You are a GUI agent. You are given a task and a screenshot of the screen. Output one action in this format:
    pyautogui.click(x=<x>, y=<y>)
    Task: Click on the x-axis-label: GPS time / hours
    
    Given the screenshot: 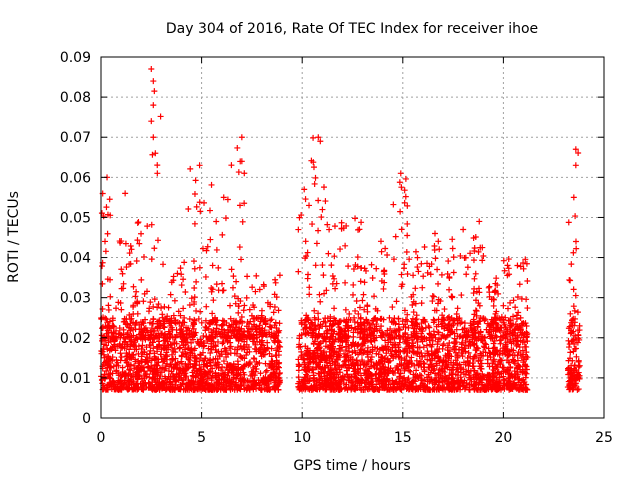 What is the action you would take?
    pyautogui.click(x=351, y=466)
    